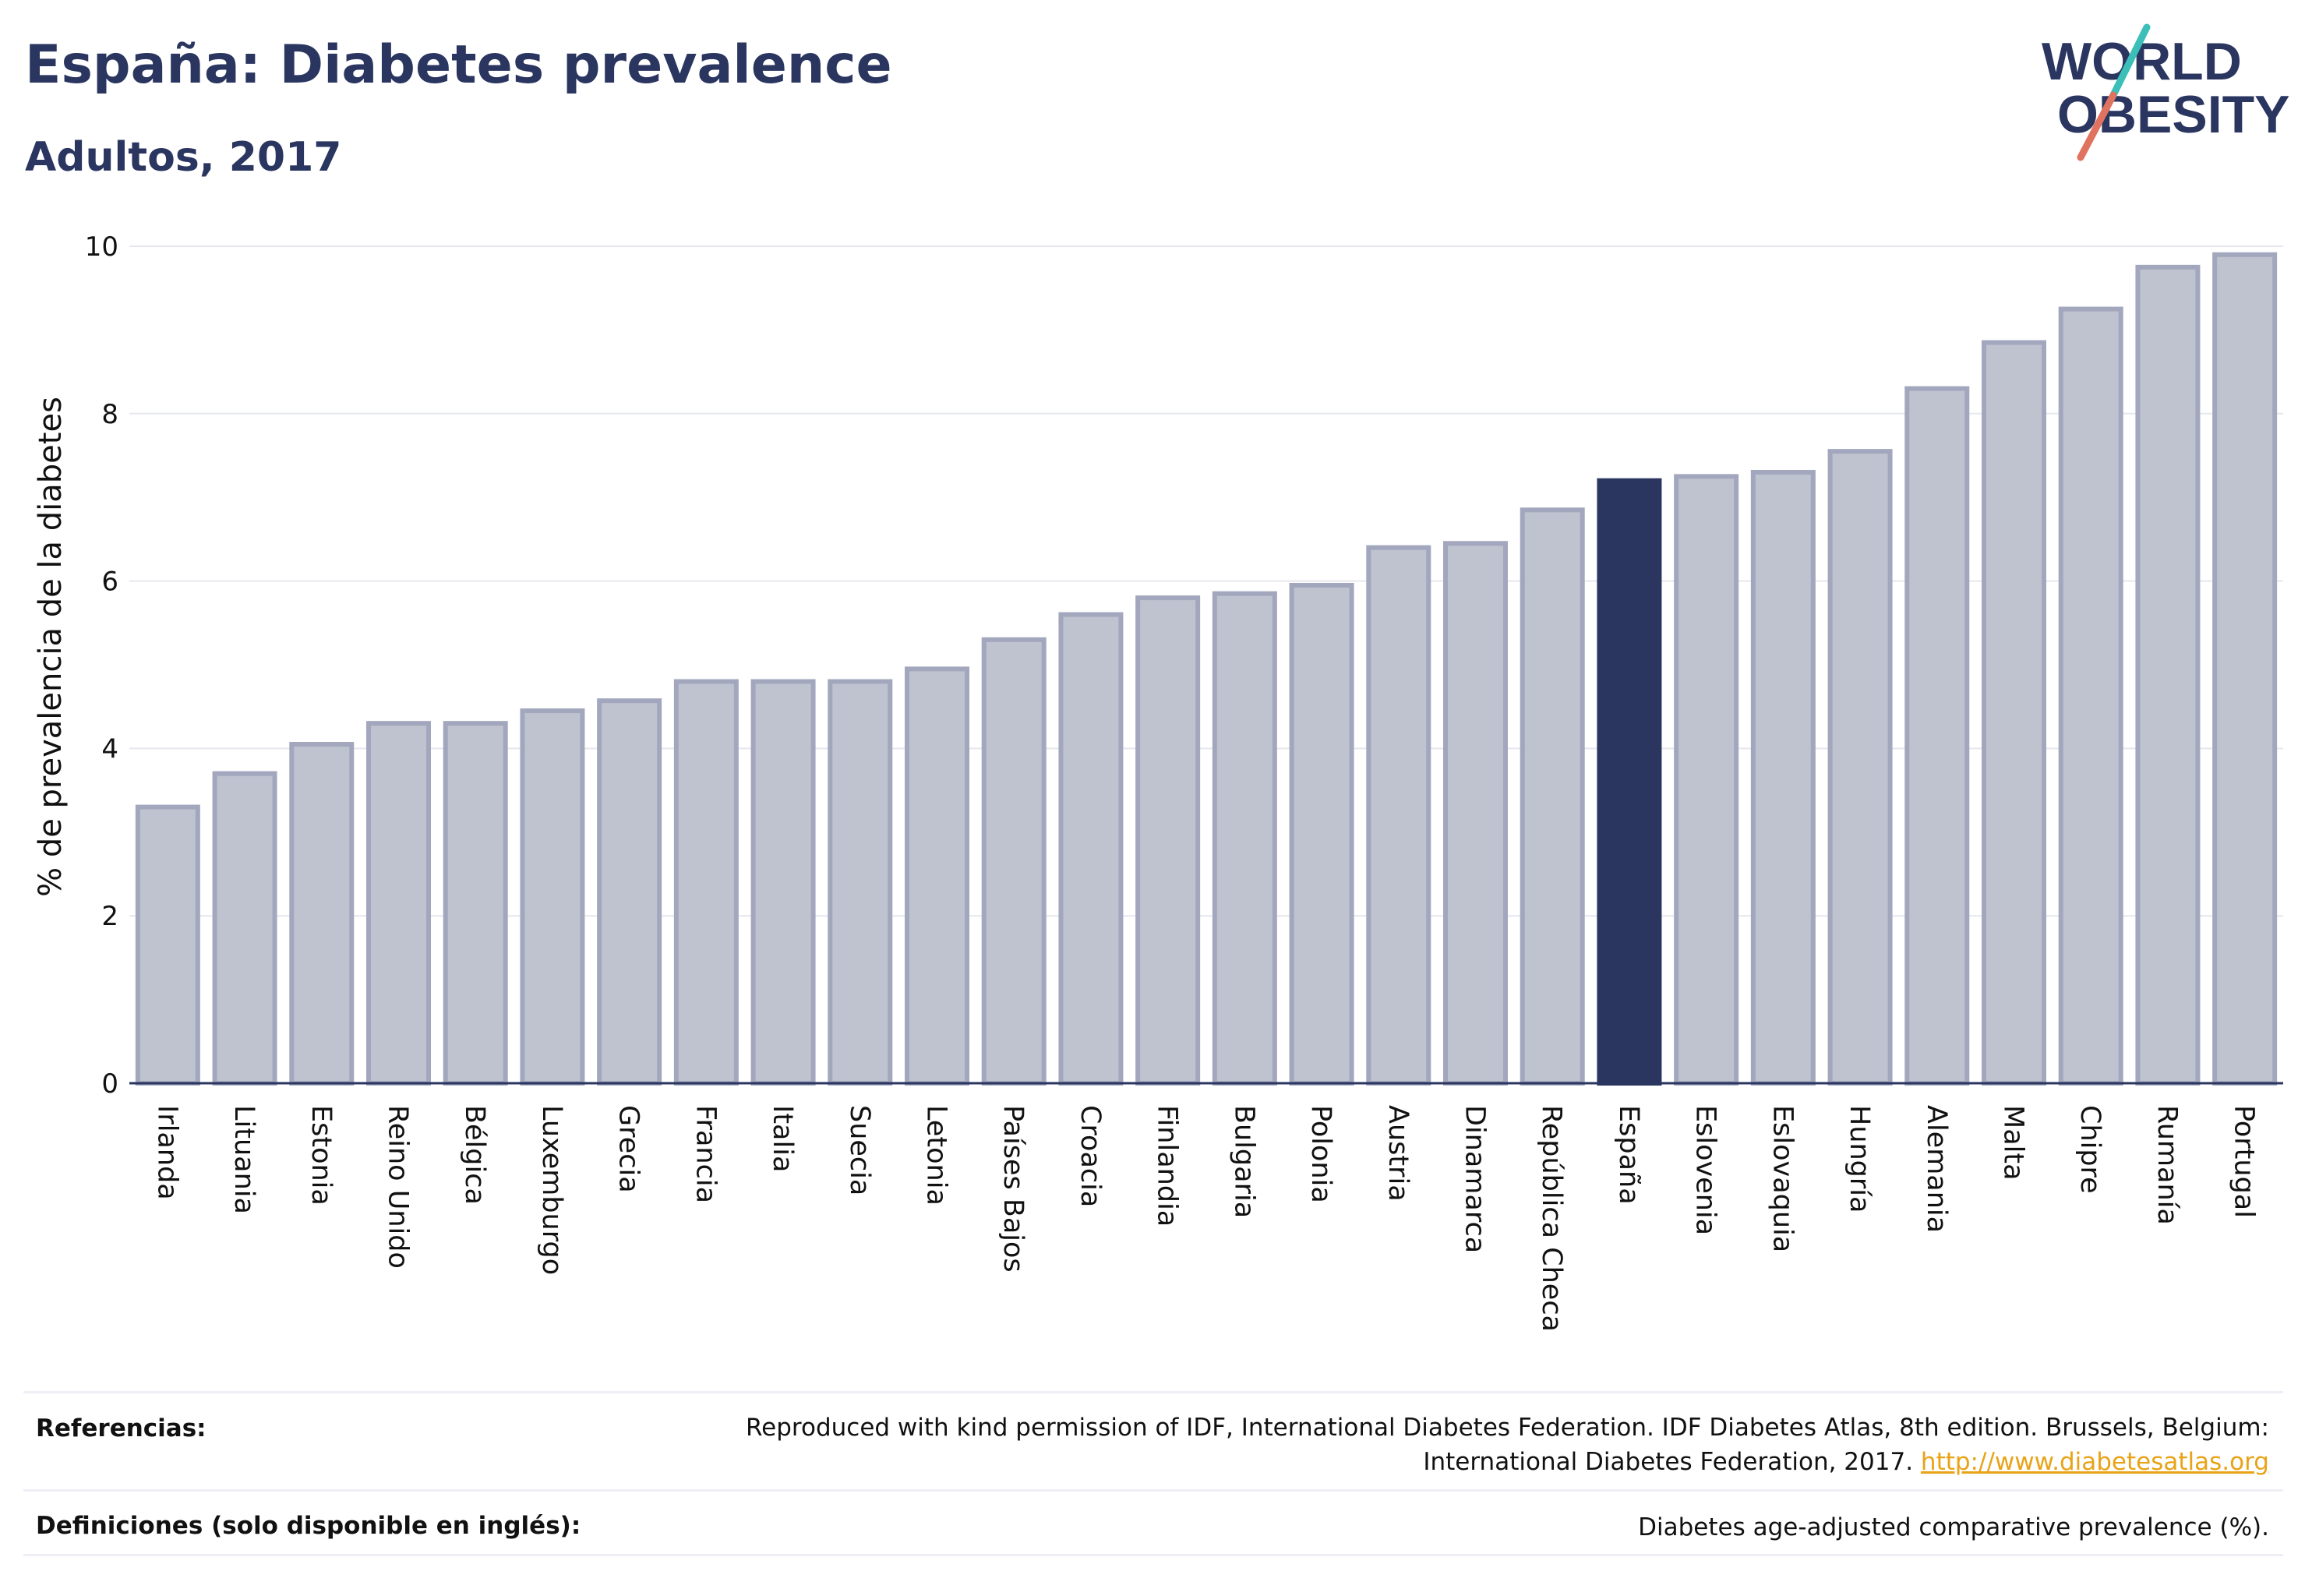  Describe the element at coordinates (109, 1084) in the screenshot. I see `y-tick-label: 0` at that location.